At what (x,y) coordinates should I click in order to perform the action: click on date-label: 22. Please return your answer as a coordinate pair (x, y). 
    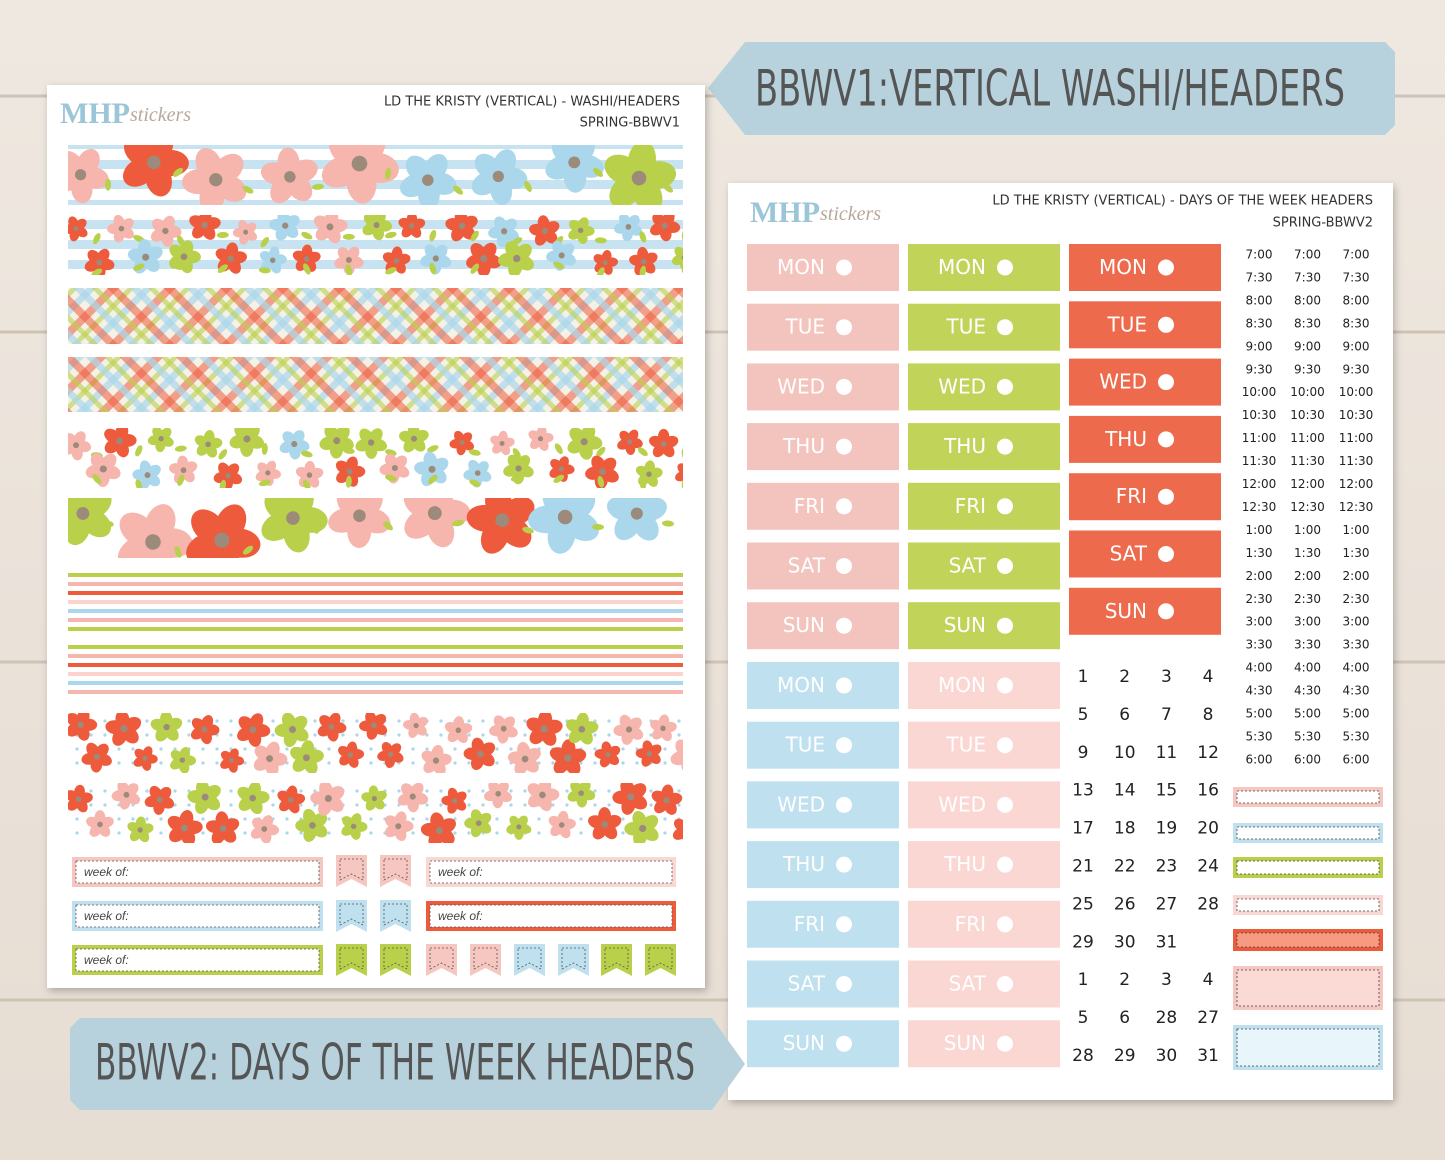
    Looking at the image, I should click on (1125, 867).